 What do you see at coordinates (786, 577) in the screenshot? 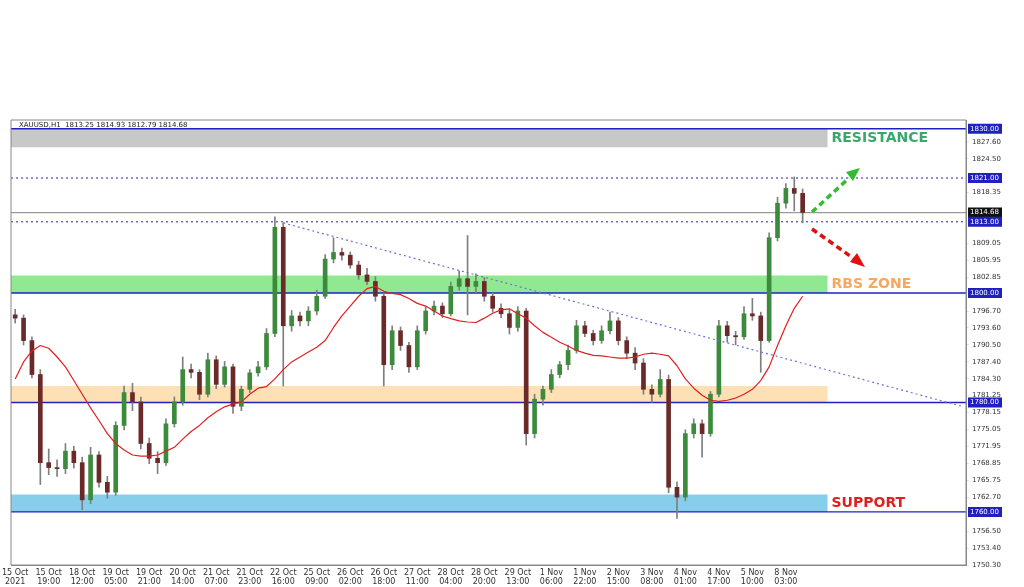
I see `x-tick-label: 8 Nov 03:00` at bounding box center [786, 577].